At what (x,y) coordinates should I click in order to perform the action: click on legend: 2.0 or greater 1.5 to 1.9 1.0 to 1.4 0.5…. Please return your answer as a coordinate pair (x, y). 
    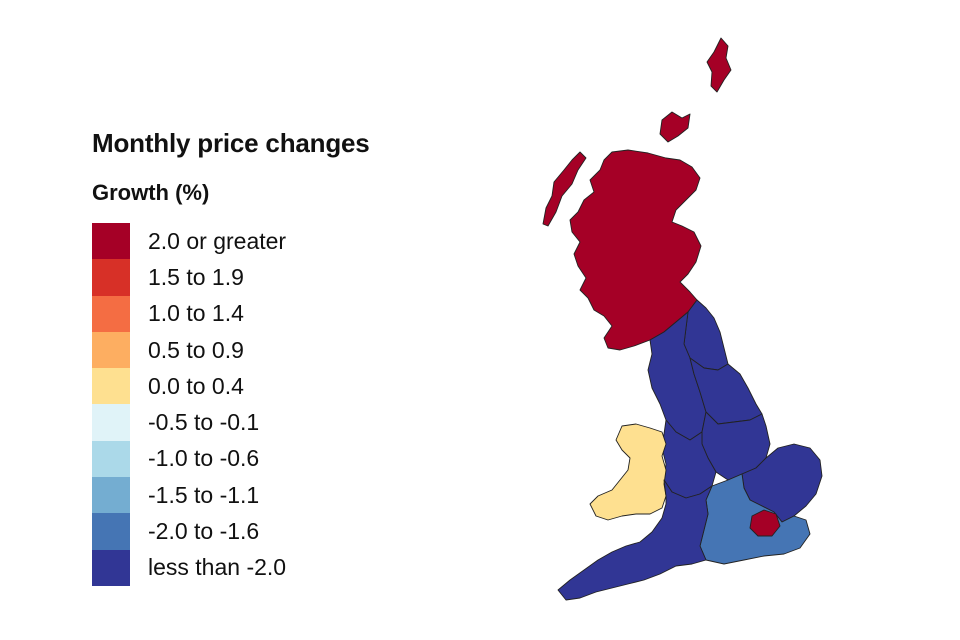
    Looking at the image, I should click on (189, 404).